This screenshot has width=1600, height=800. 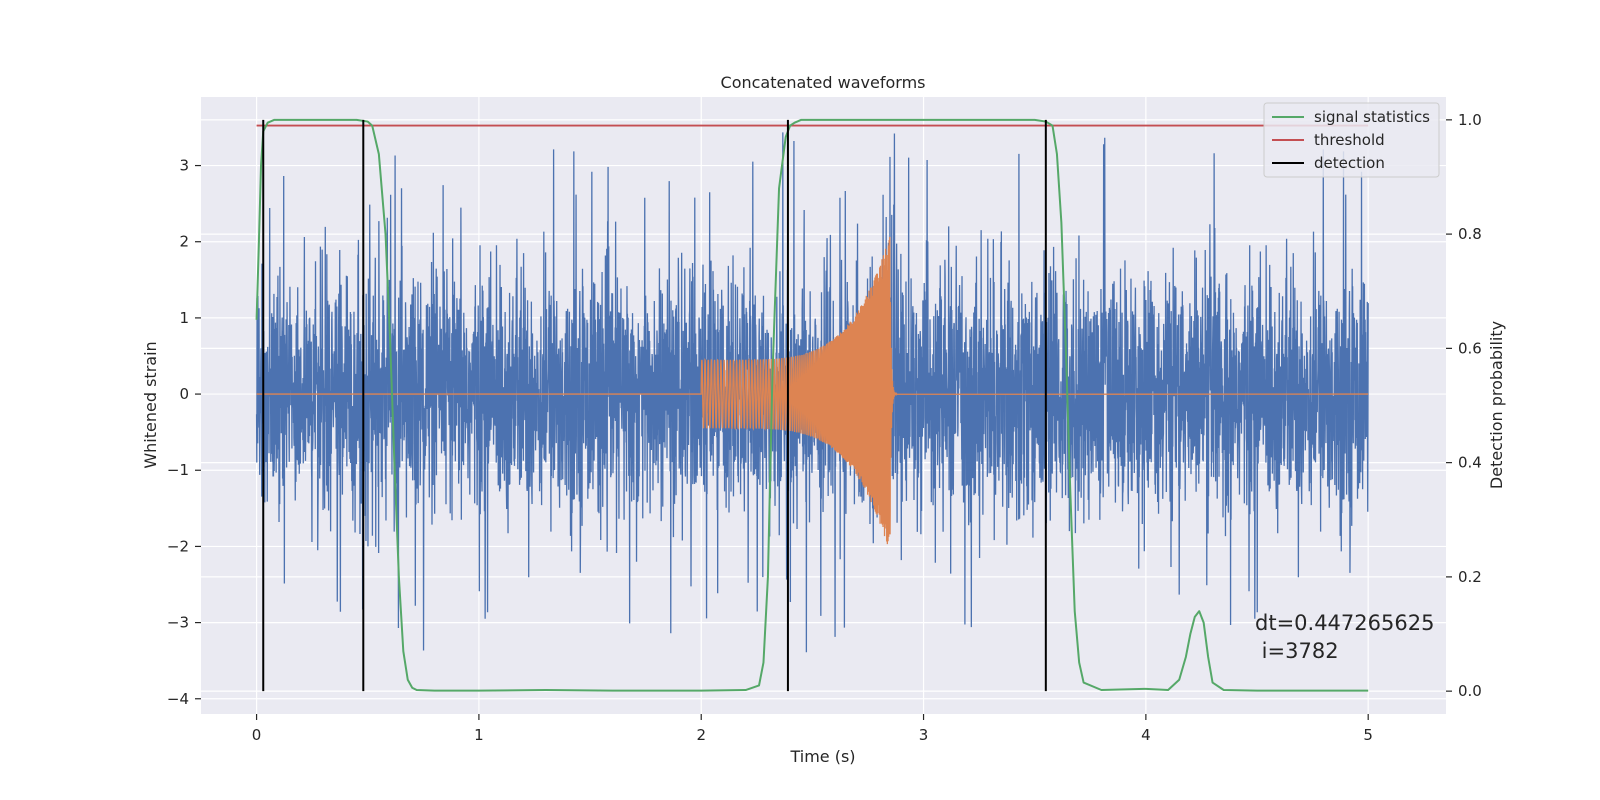 I want to click on annotation: dt=0.447265625 i=3782, so click(x=1344, y=637).